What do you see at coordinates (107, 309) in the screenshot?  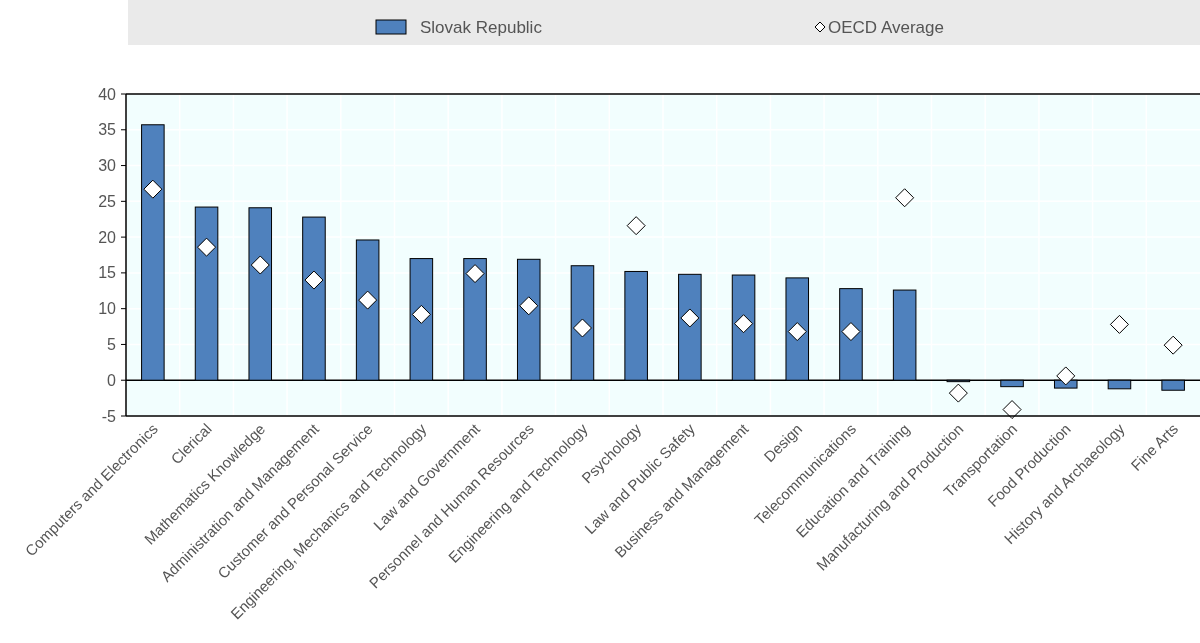 I see `y-tick-label: 10` at bounding box center [107, 309].